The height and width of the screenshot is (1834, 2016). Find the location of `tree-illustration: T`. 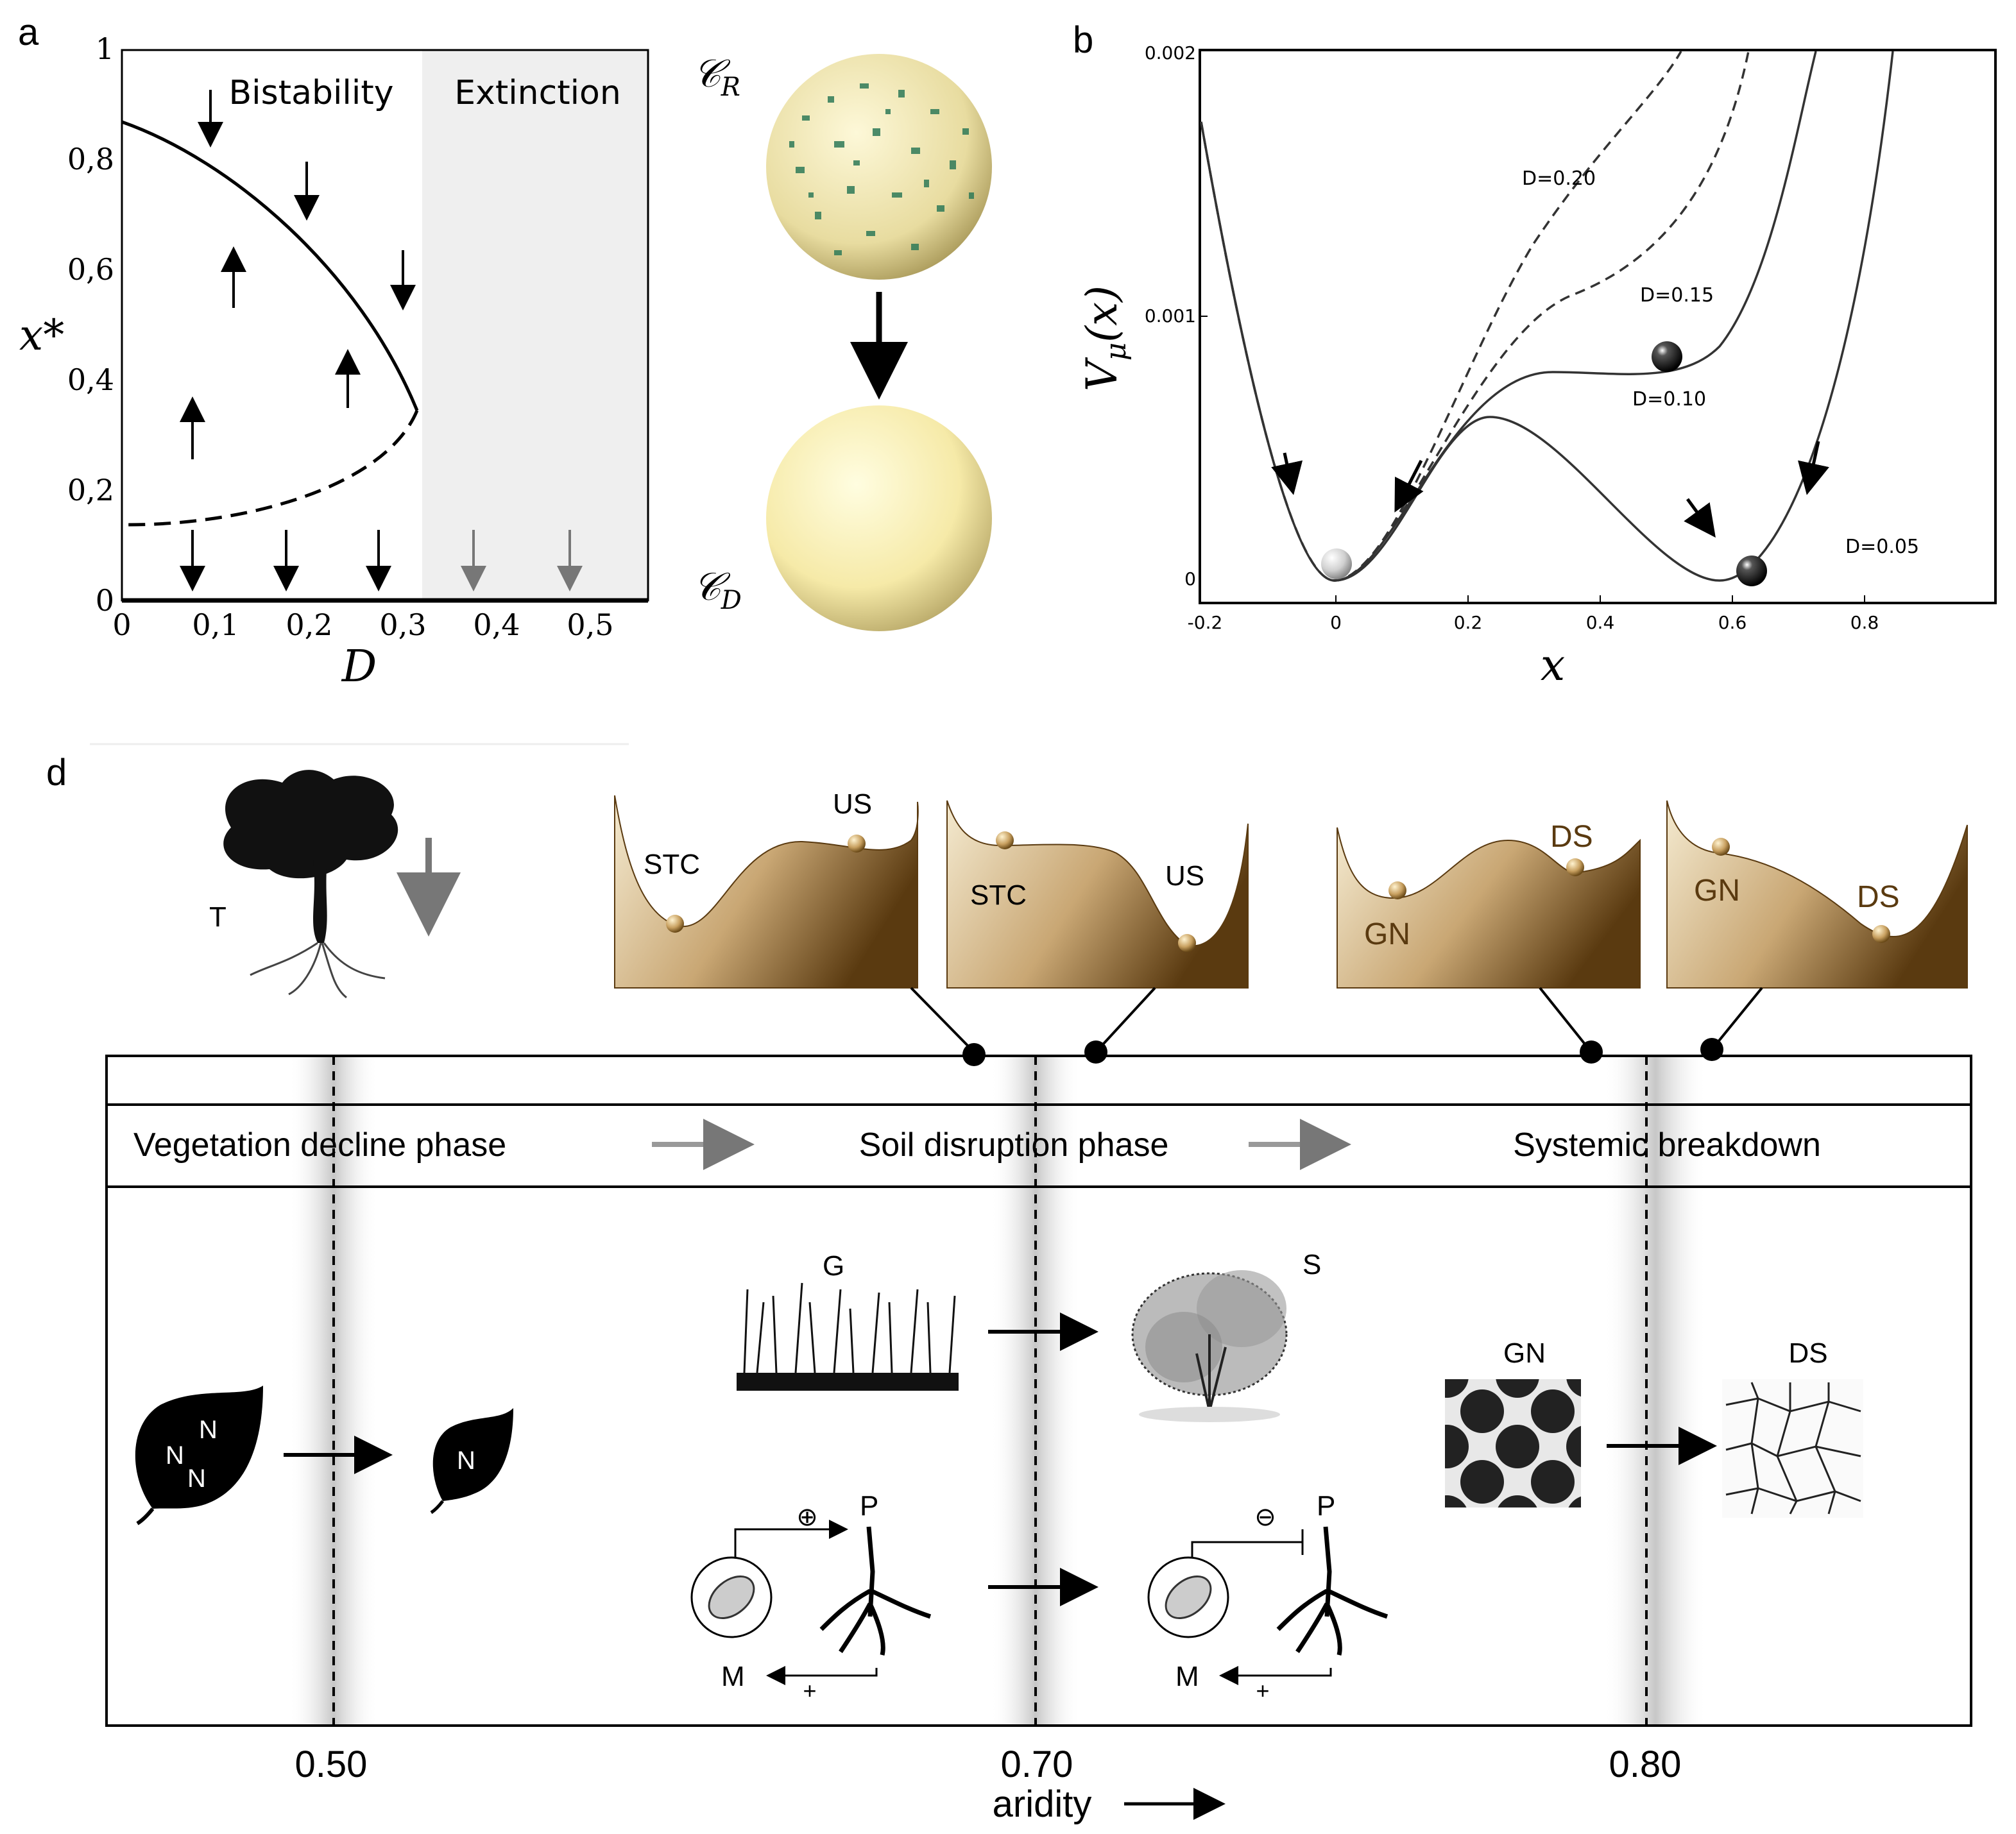

tree-illustration: T is located at coordinates (335, 884).